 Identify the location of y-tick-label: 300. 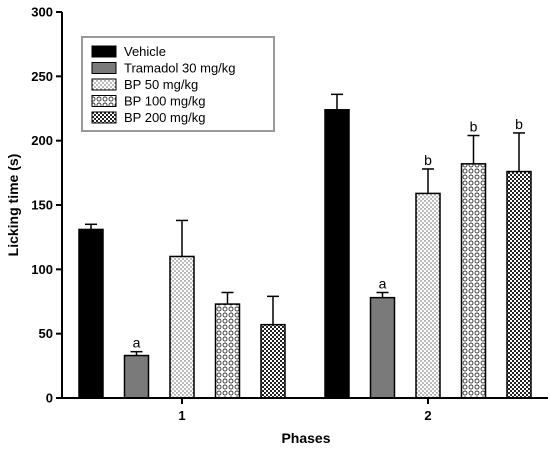
(42, 12).